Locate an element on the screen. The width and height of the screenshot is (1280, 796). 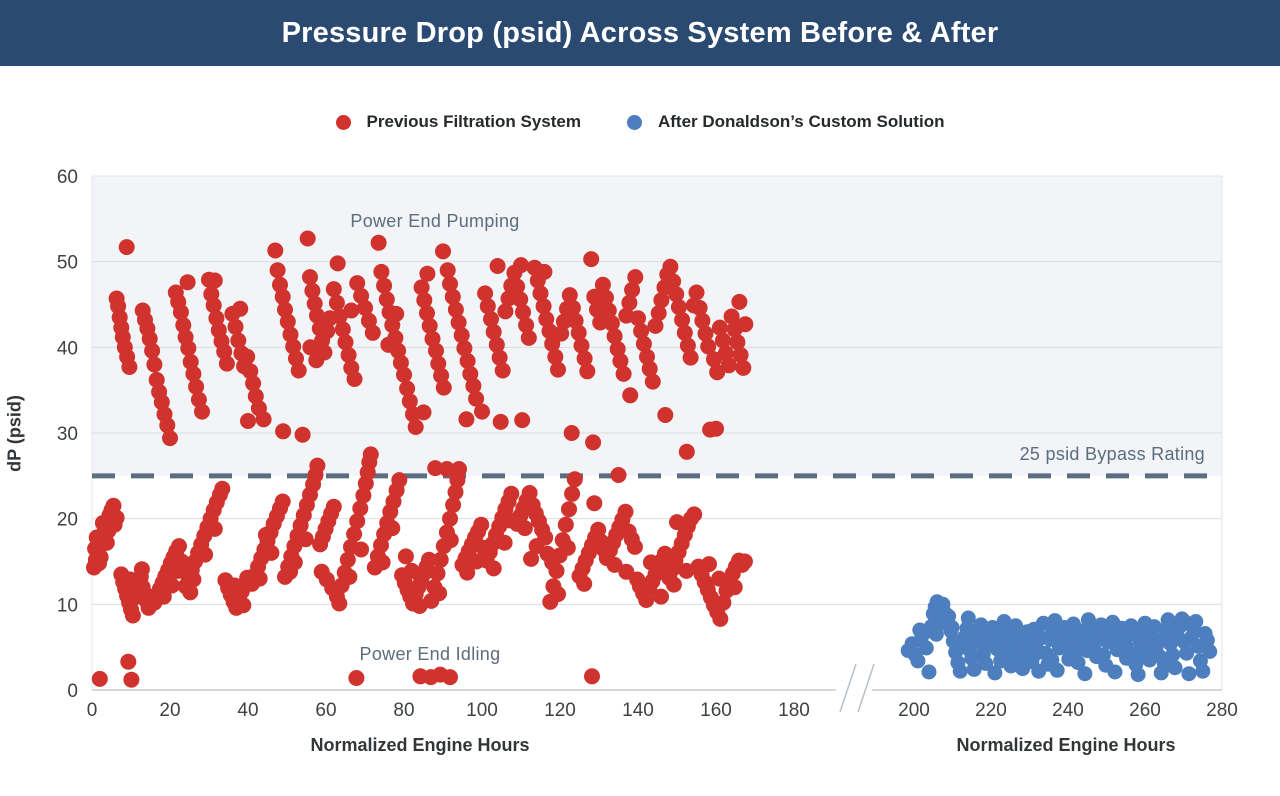
legend-item-after: After Donaldson’s Custom Solution is located at coordinates (785, 122).